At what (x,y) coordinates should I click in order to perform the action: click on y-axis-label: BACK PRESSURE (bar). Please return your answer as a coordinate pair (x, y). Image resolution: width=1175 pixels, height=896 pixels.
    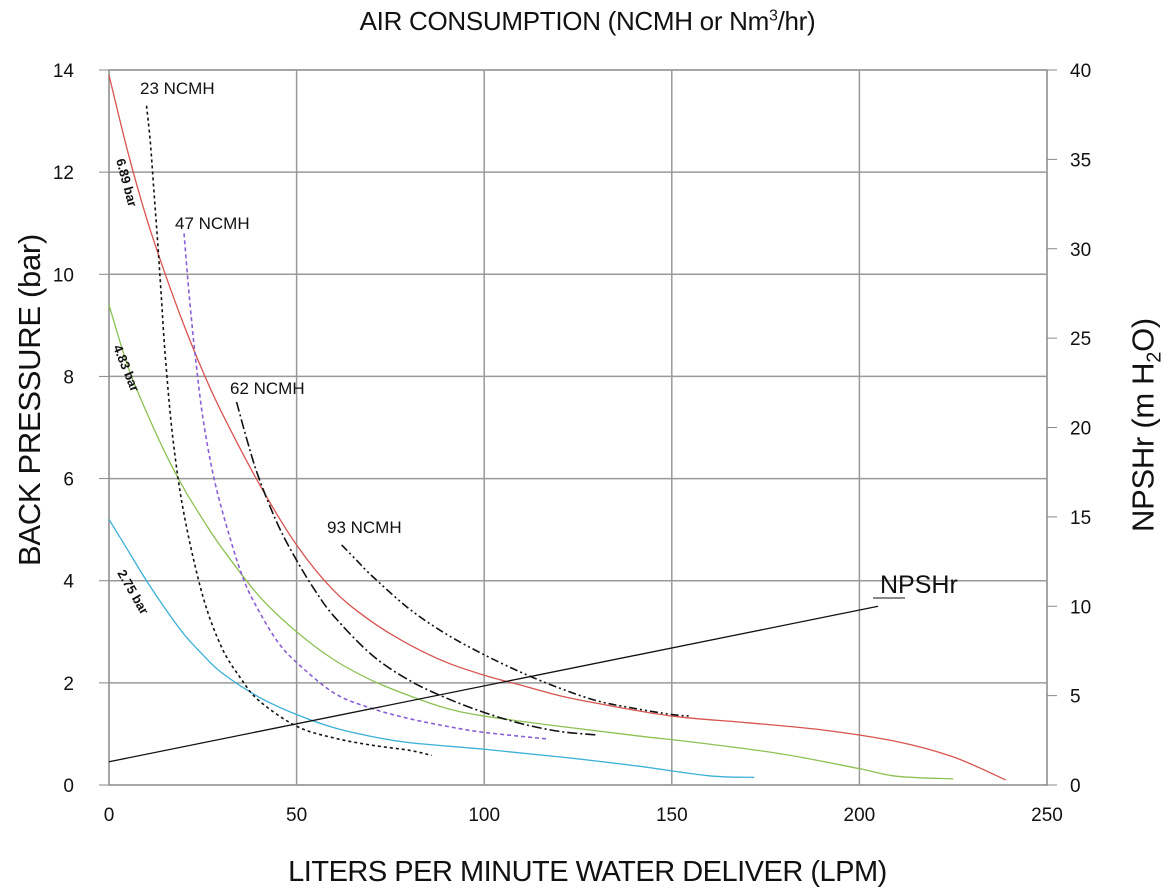
    Looking at the image, I should click on (29, 400).